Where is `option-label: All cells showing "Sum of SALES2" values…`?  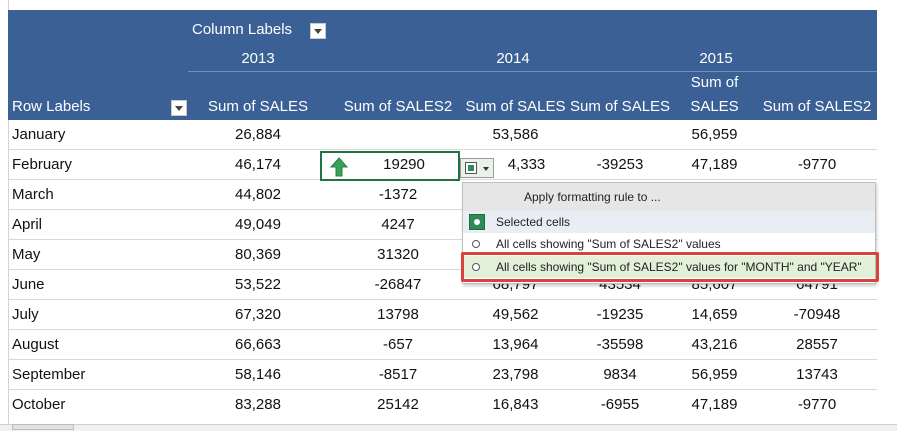 option-label: All cells showing "Sum of SALES2" values… is located at coordinates (679, 267).